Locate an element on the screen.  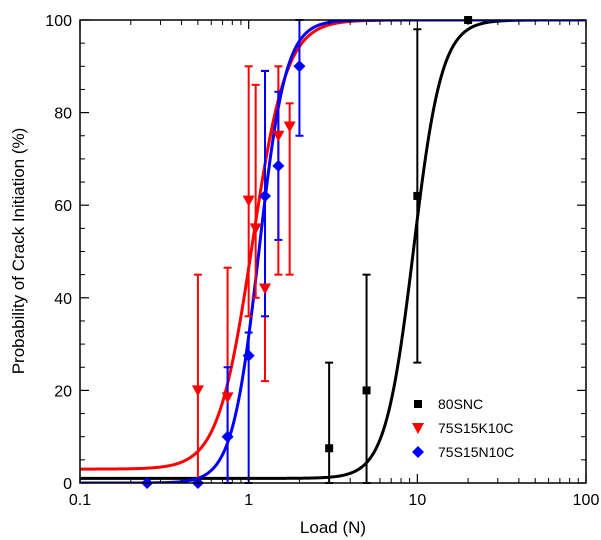
legend: 80SNC 75S15K10C 75S15N10C is located at coordinates (463, 428).